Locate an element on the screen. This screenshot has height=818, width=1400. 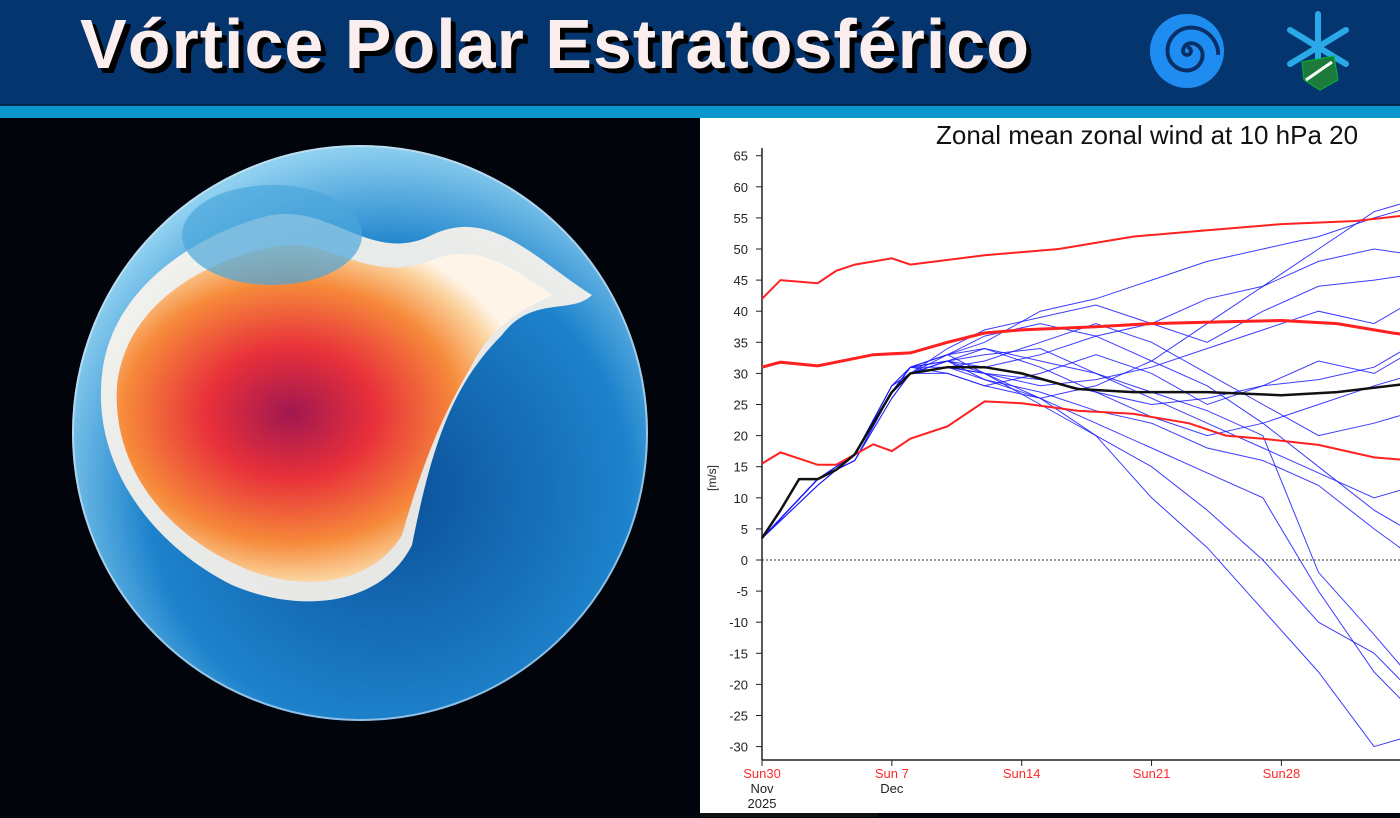
spiral-vortex-icon is located at coordinates (1187, 51).